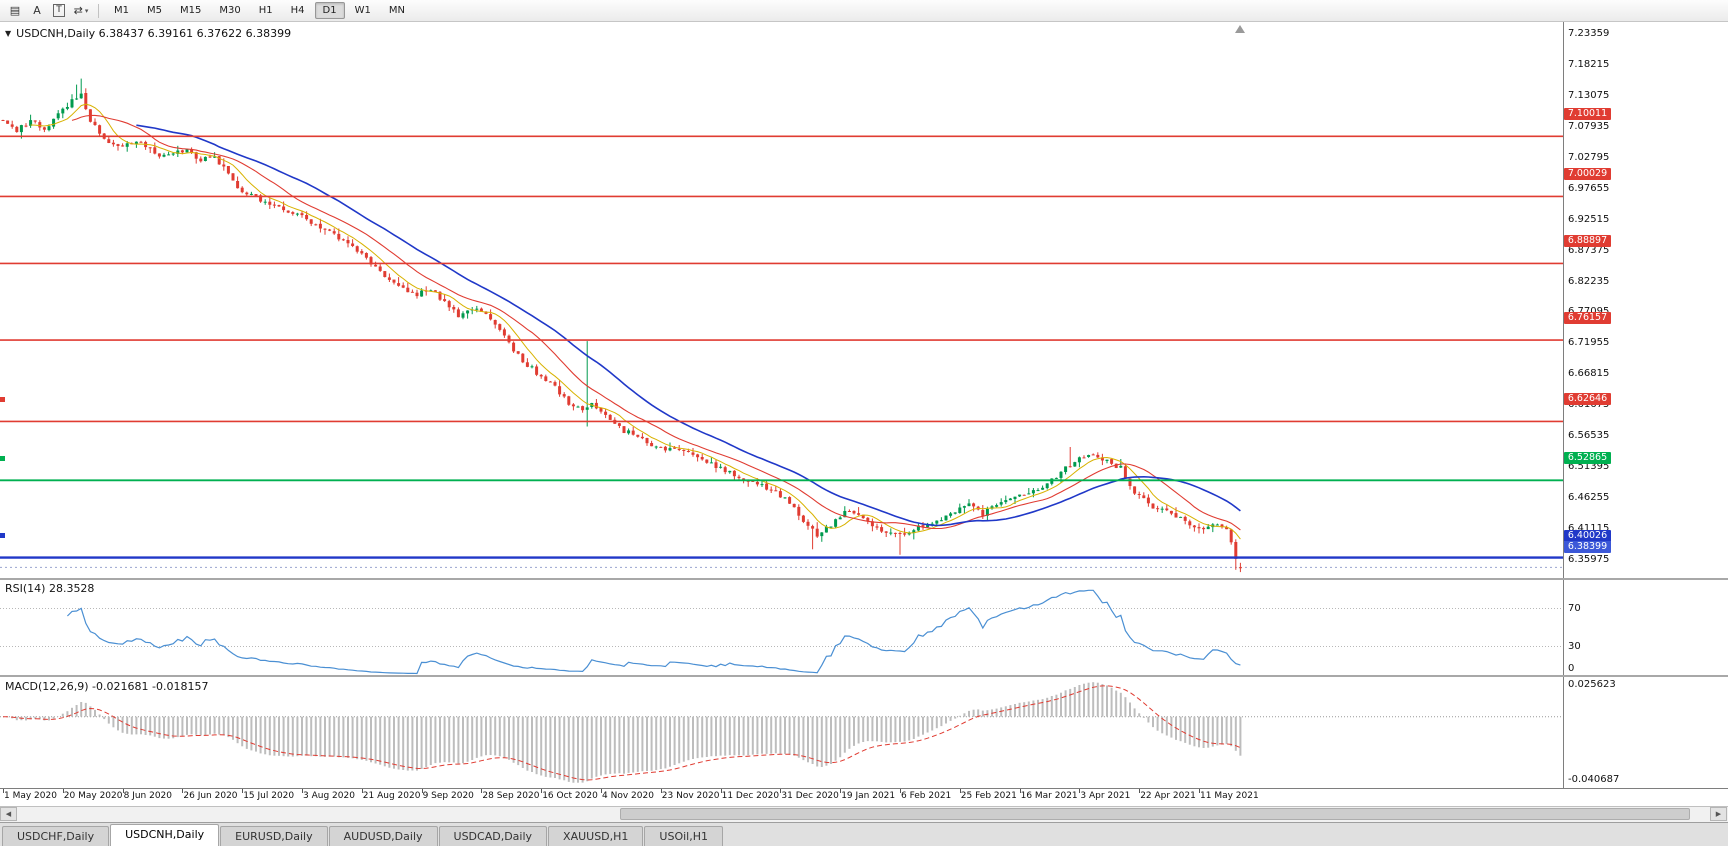 Image resolution: width=1728 pixels, height=846 pixels. I want to click on timeframe-button-mn: MN, so click(396, 10).